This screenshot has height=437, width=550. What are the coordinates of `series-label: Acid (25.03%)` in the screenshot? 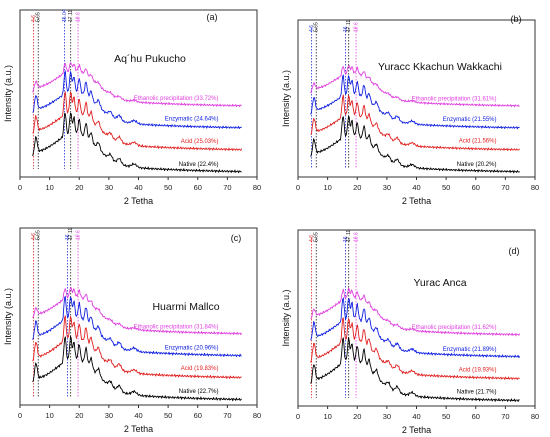 It's located at (200, 142).